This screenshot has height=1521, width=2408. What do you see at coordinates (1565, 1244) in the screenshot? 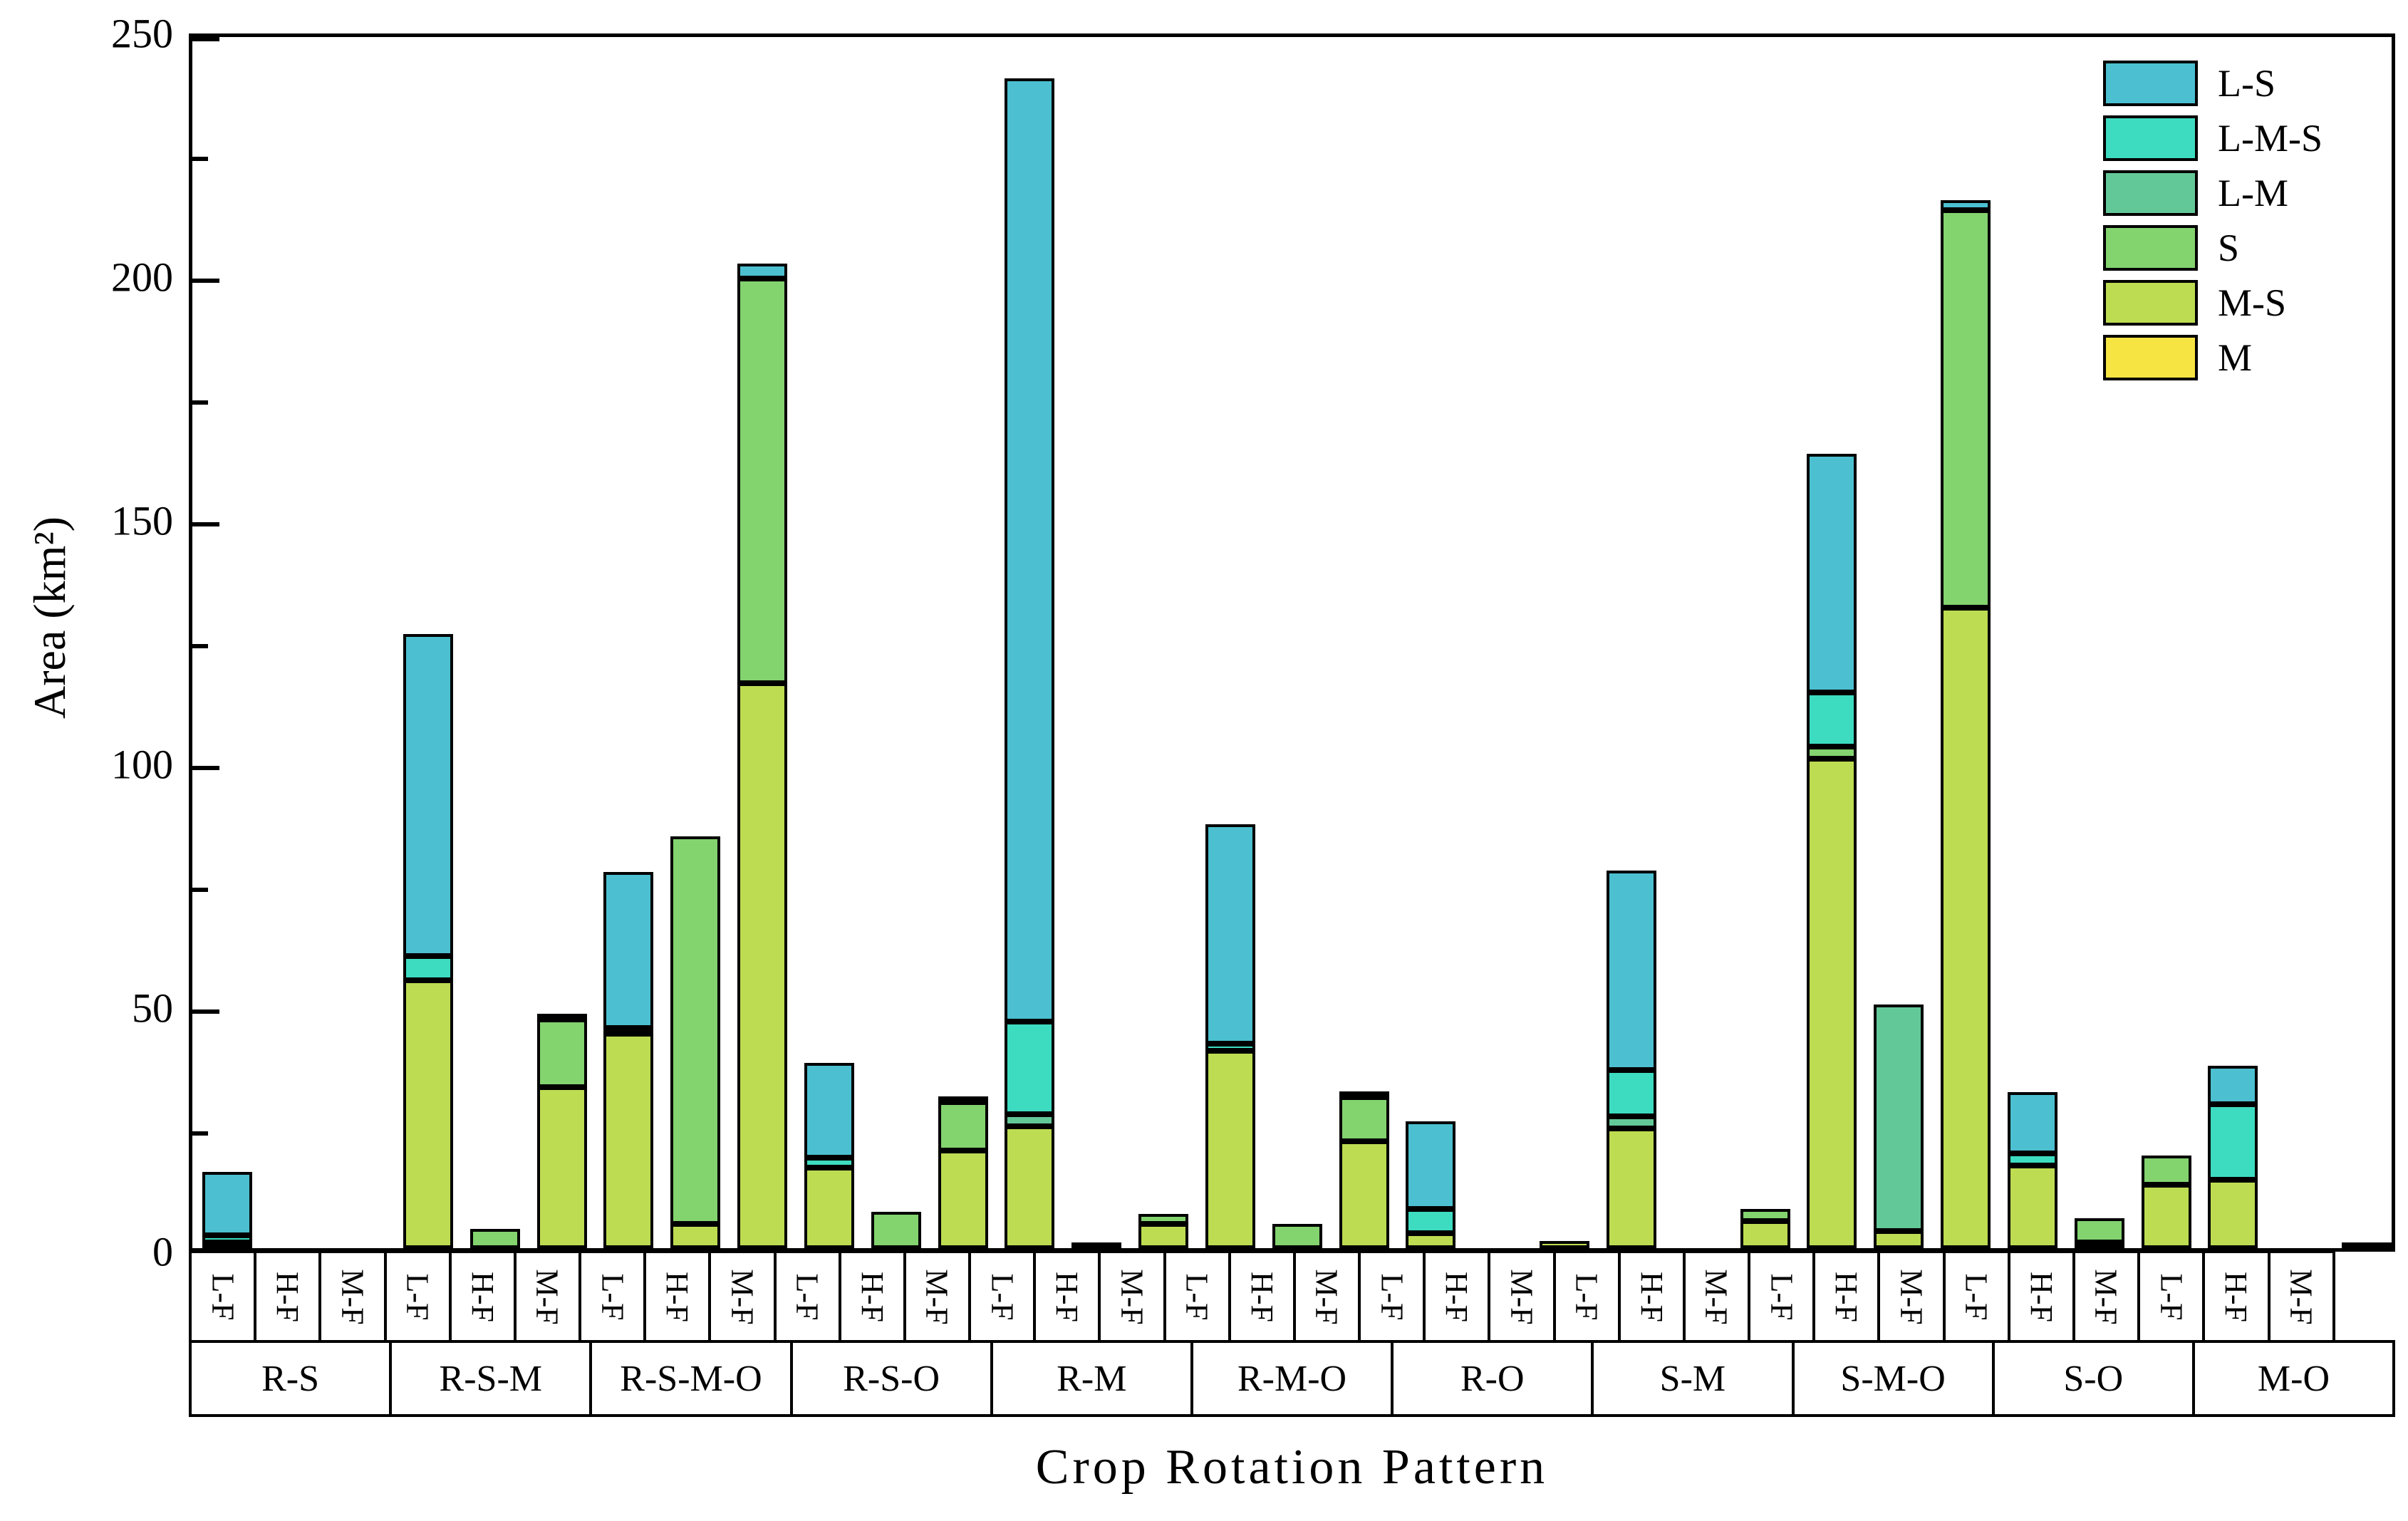
I see `bar-R-O-M-F` at bounding box center [1565, 1244].